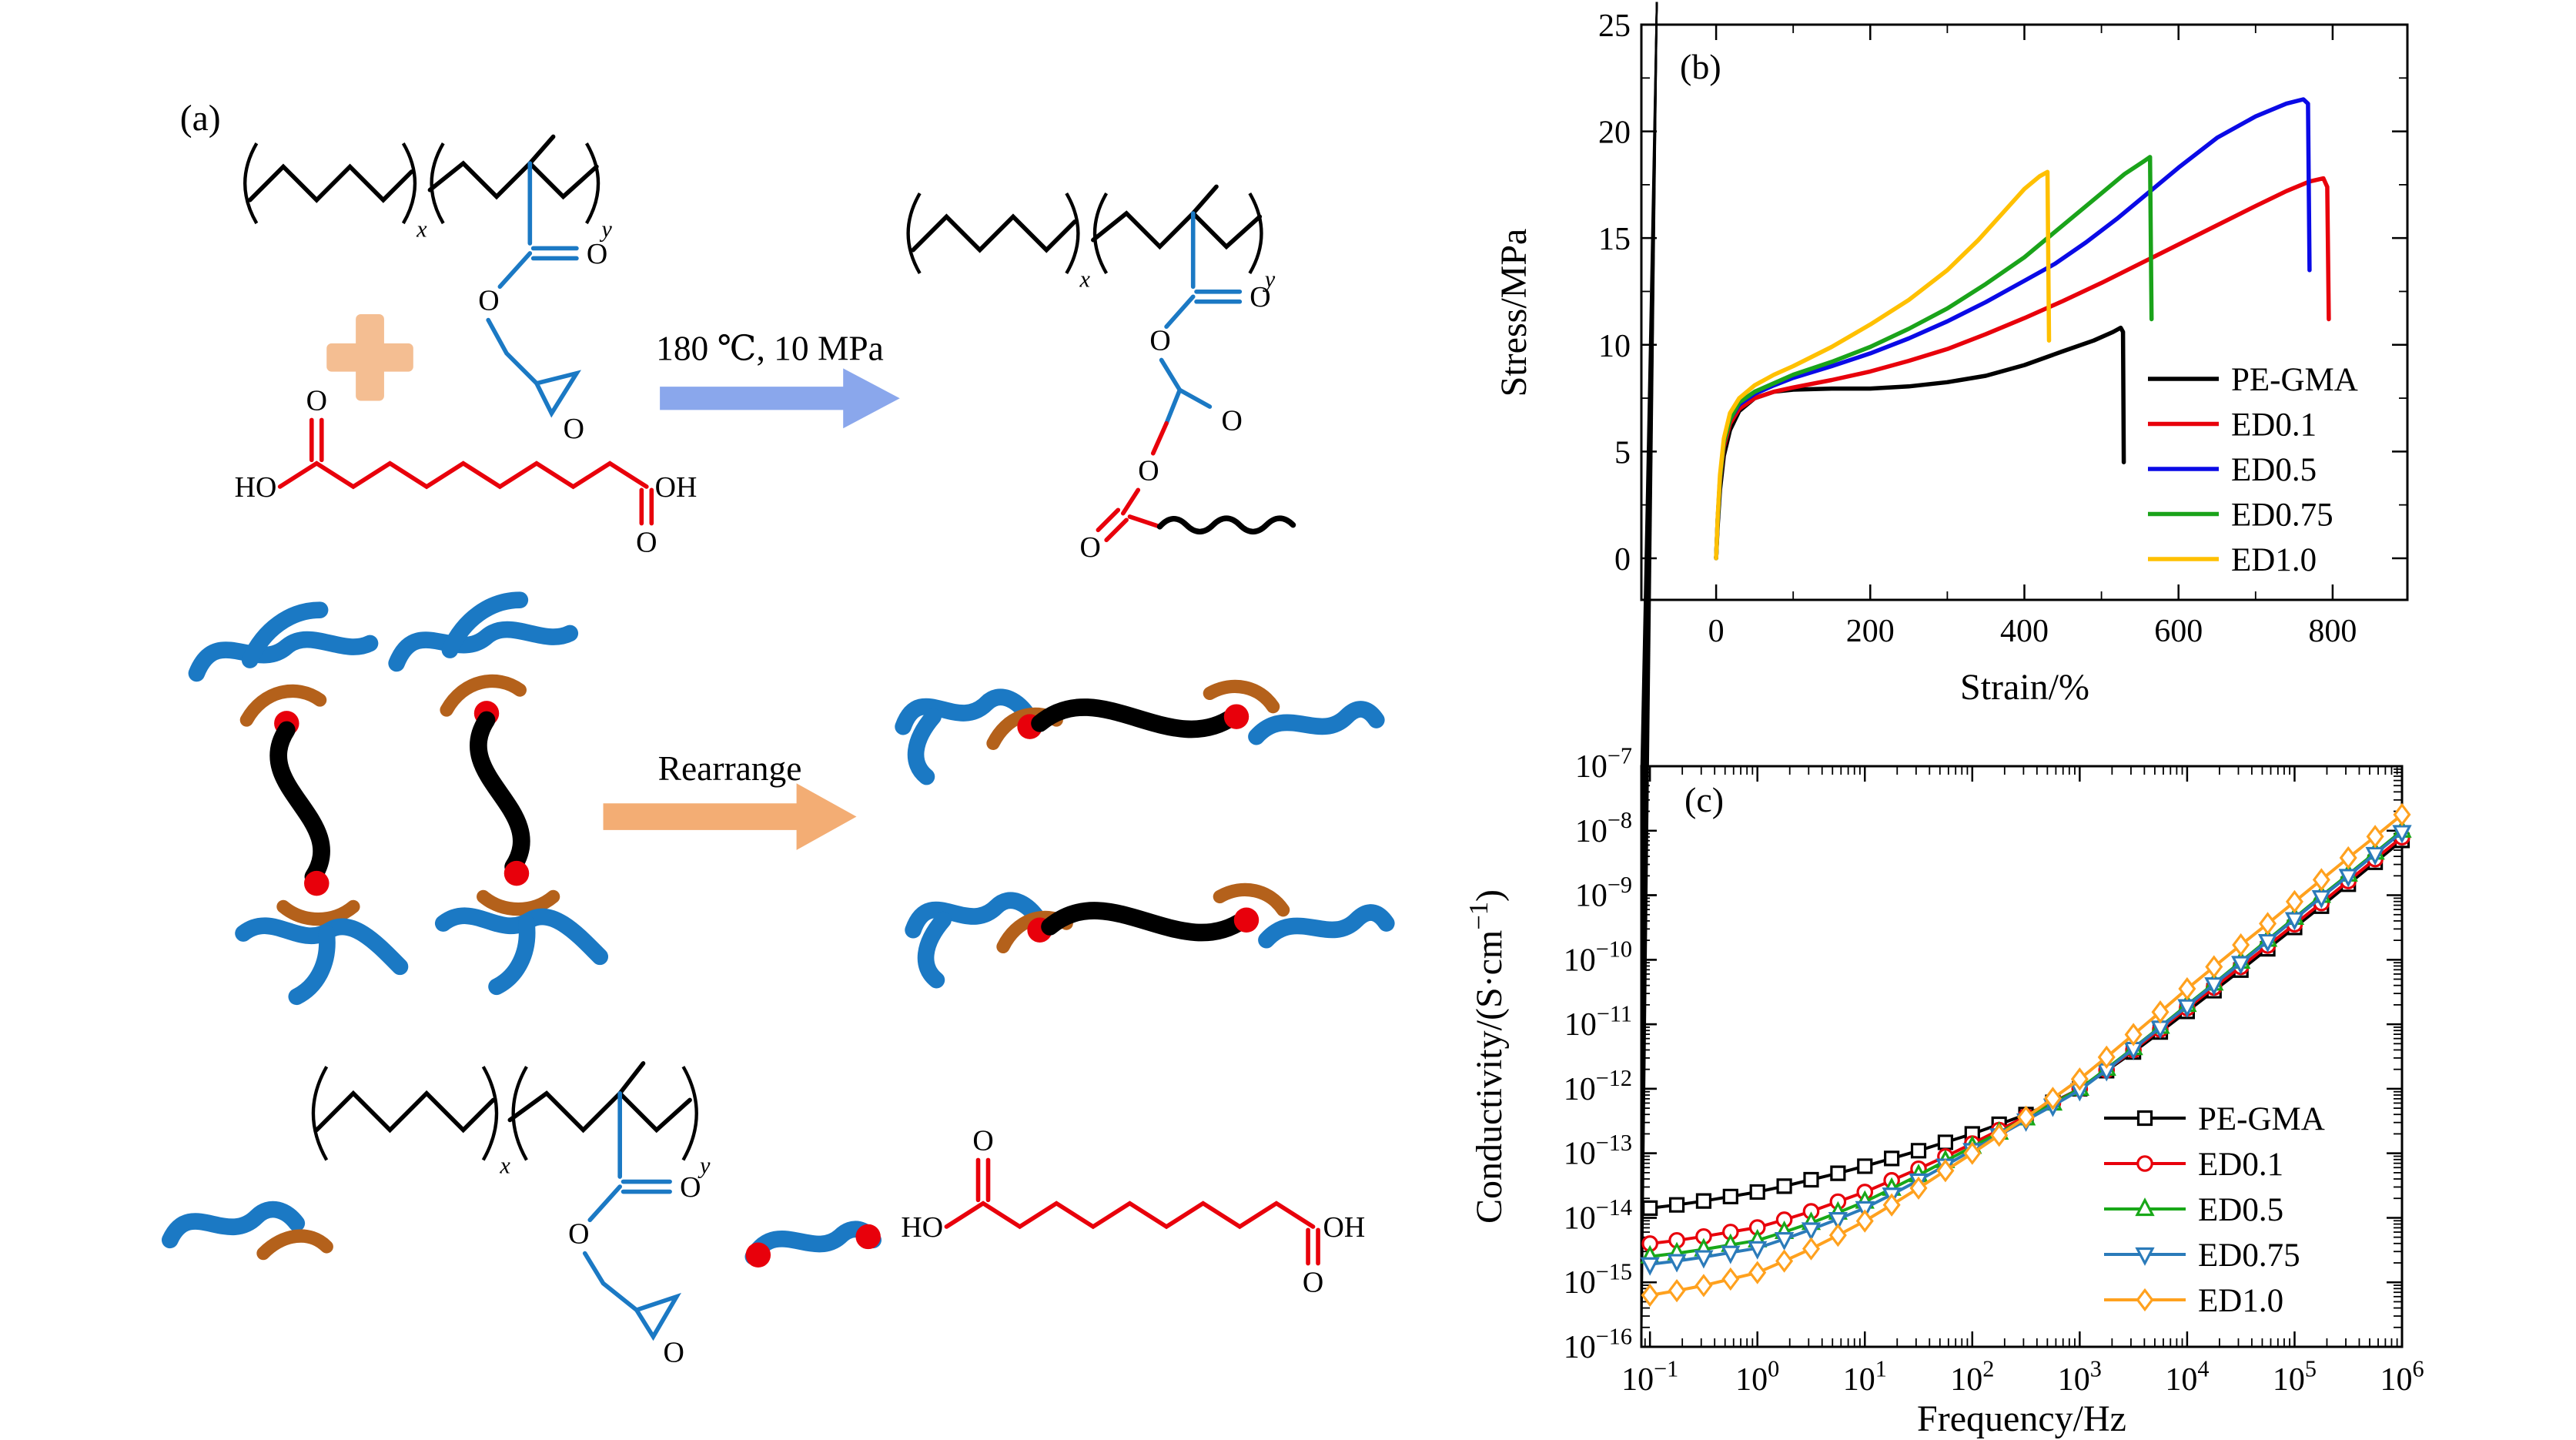  Describe the element at coordinates (1615, 346) in the screenshot. I see `y-tick-label: 10` at that location.